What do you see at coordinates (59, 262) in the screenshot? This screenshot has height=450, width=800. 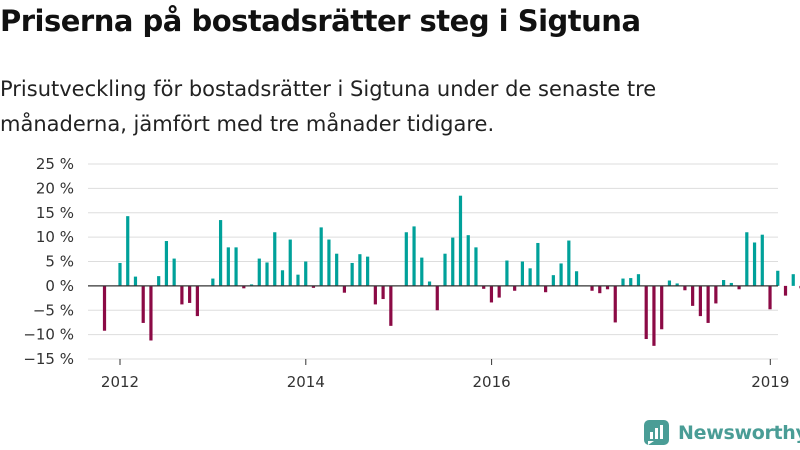 I see `y-tick-label: 5 %` at bounding box center [59, 262].